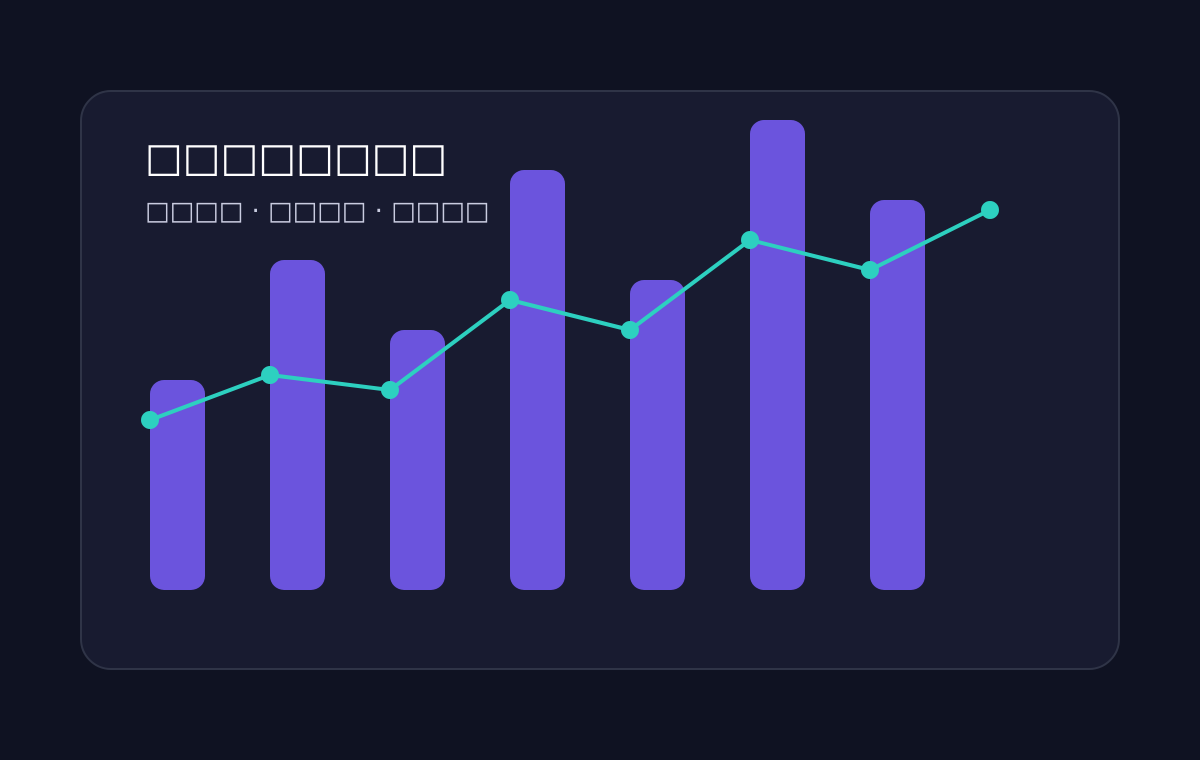 The width and height of the screenshot is (1200, 760). What do you see at coordinates (317, 212) in the screenshot?
I see `chart-subtitle: □□□□ · □□□□ · □□□□` at bounding box center [317, 212].